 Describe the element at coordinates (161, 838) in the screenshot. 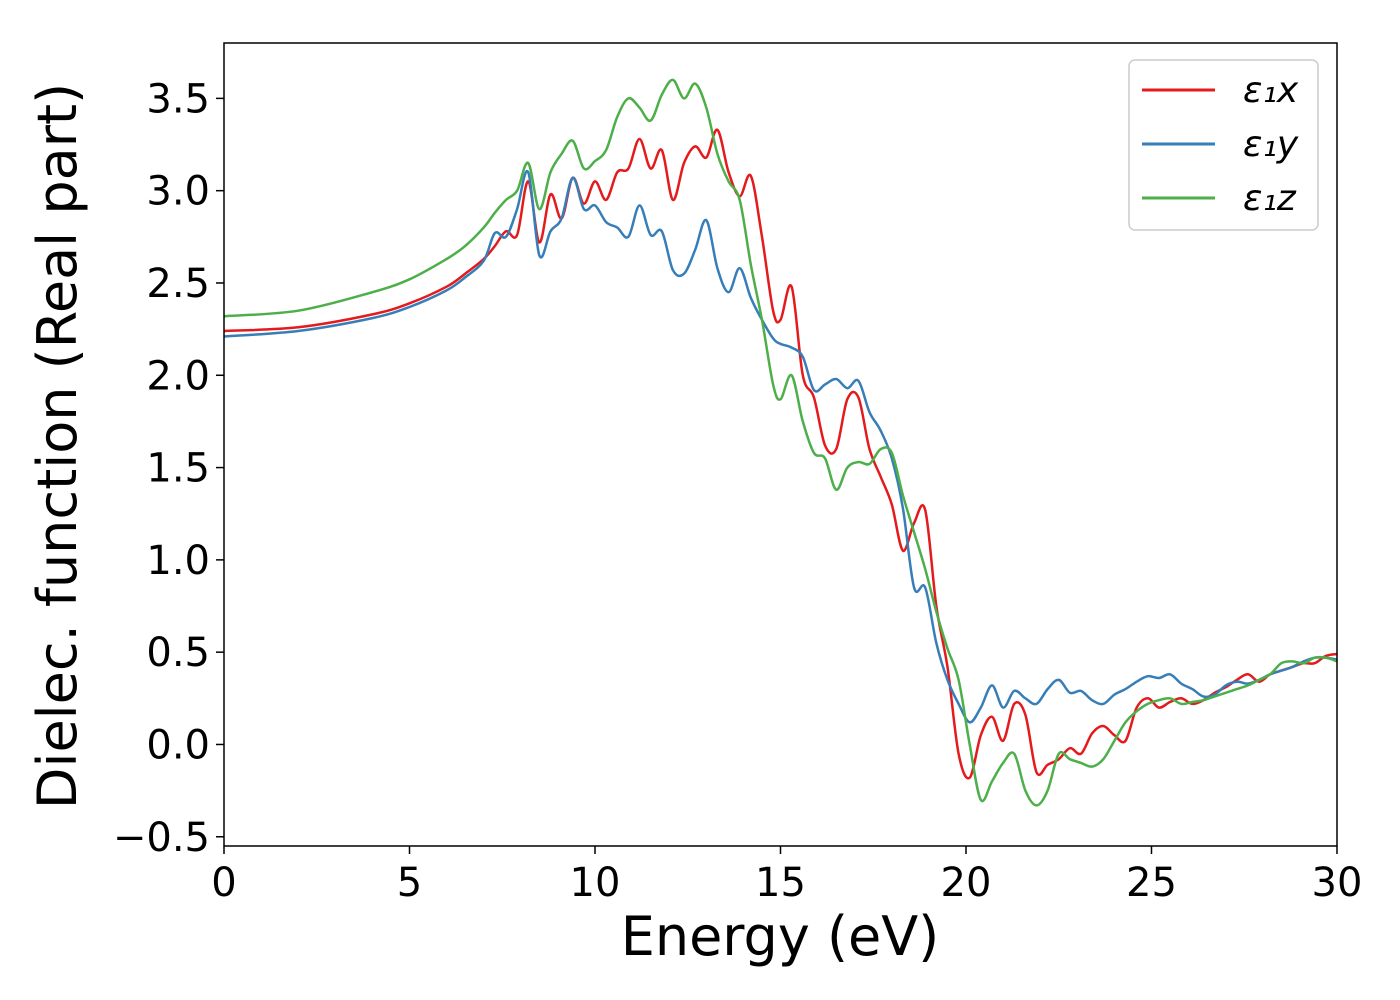

I see `y-tick-label: −0.5` at that location.